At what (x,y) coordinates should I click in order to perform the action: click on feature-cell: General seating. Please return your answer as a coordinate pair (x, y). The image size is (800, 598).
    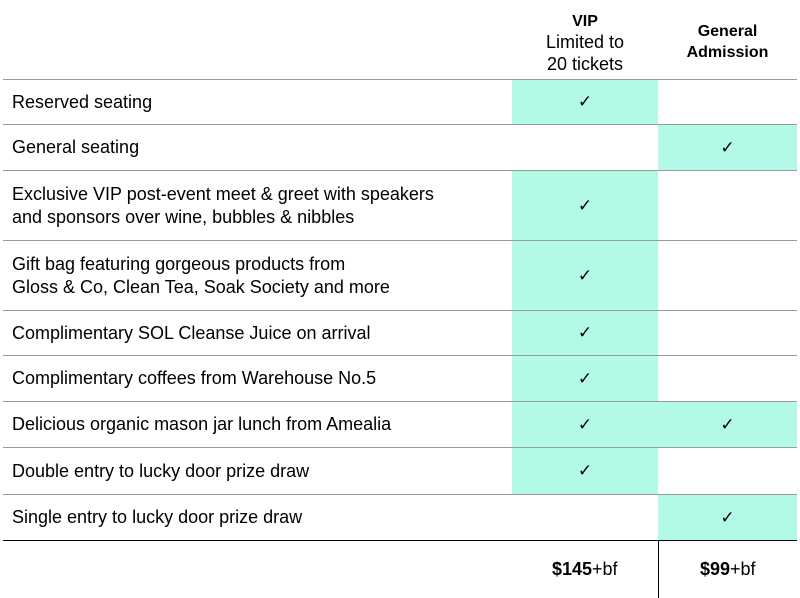
    Looking at the image, I should click on (257, 148).